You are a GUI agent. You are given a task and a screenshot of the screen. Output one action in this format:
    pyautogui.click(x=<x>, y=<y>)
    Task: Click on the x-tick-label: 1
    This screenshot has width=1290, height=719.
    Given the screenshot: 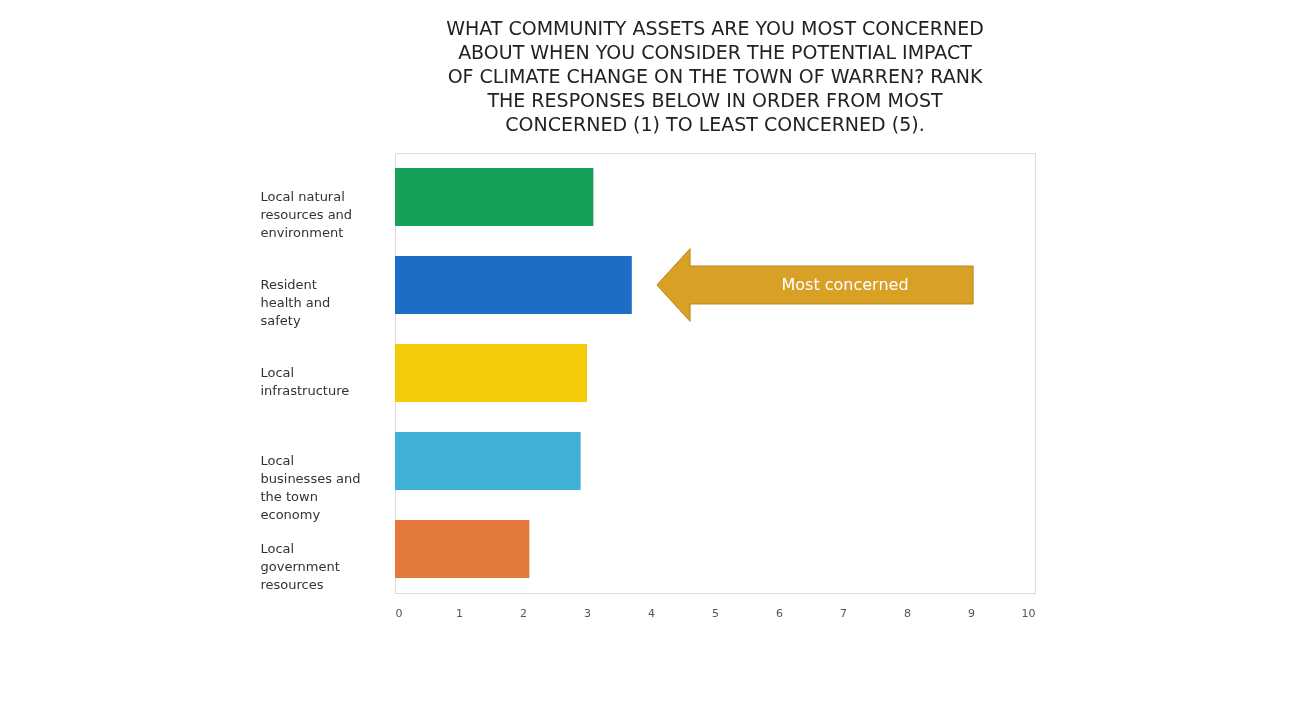 What is the action you would take?
    pyautogui.click(x=459, y=613)
    